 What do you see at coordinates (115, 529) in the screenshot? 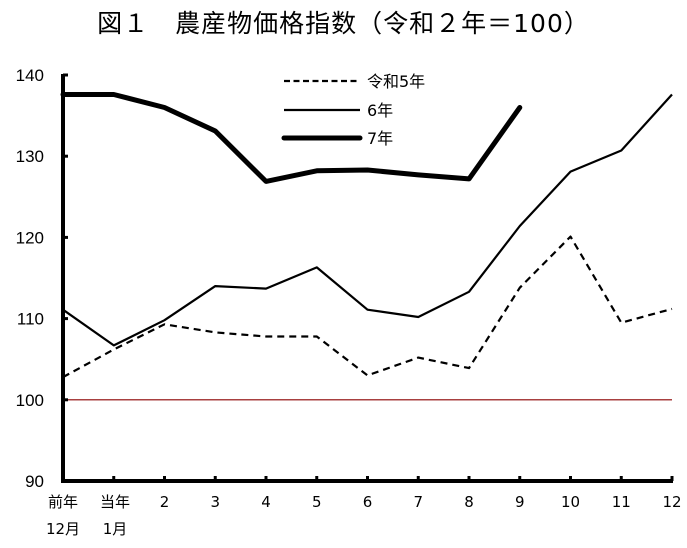
I see `x-tick-label: 1月` at bounding box center [115, 529].